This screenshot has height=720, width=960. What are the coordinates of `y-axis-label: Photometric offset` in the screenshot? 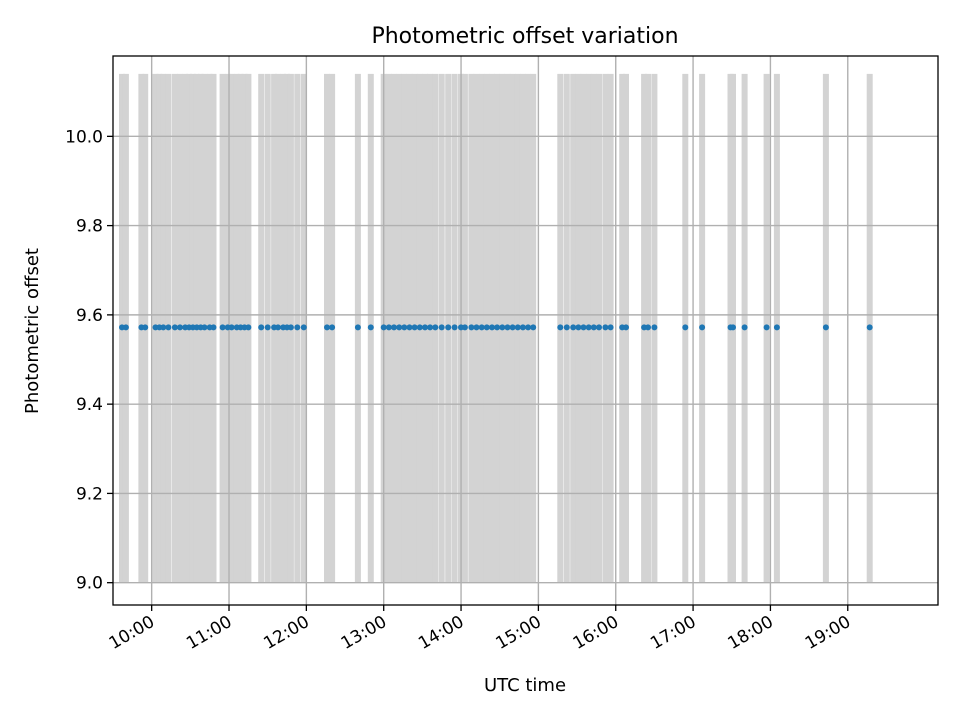 It's located at (32, 331).